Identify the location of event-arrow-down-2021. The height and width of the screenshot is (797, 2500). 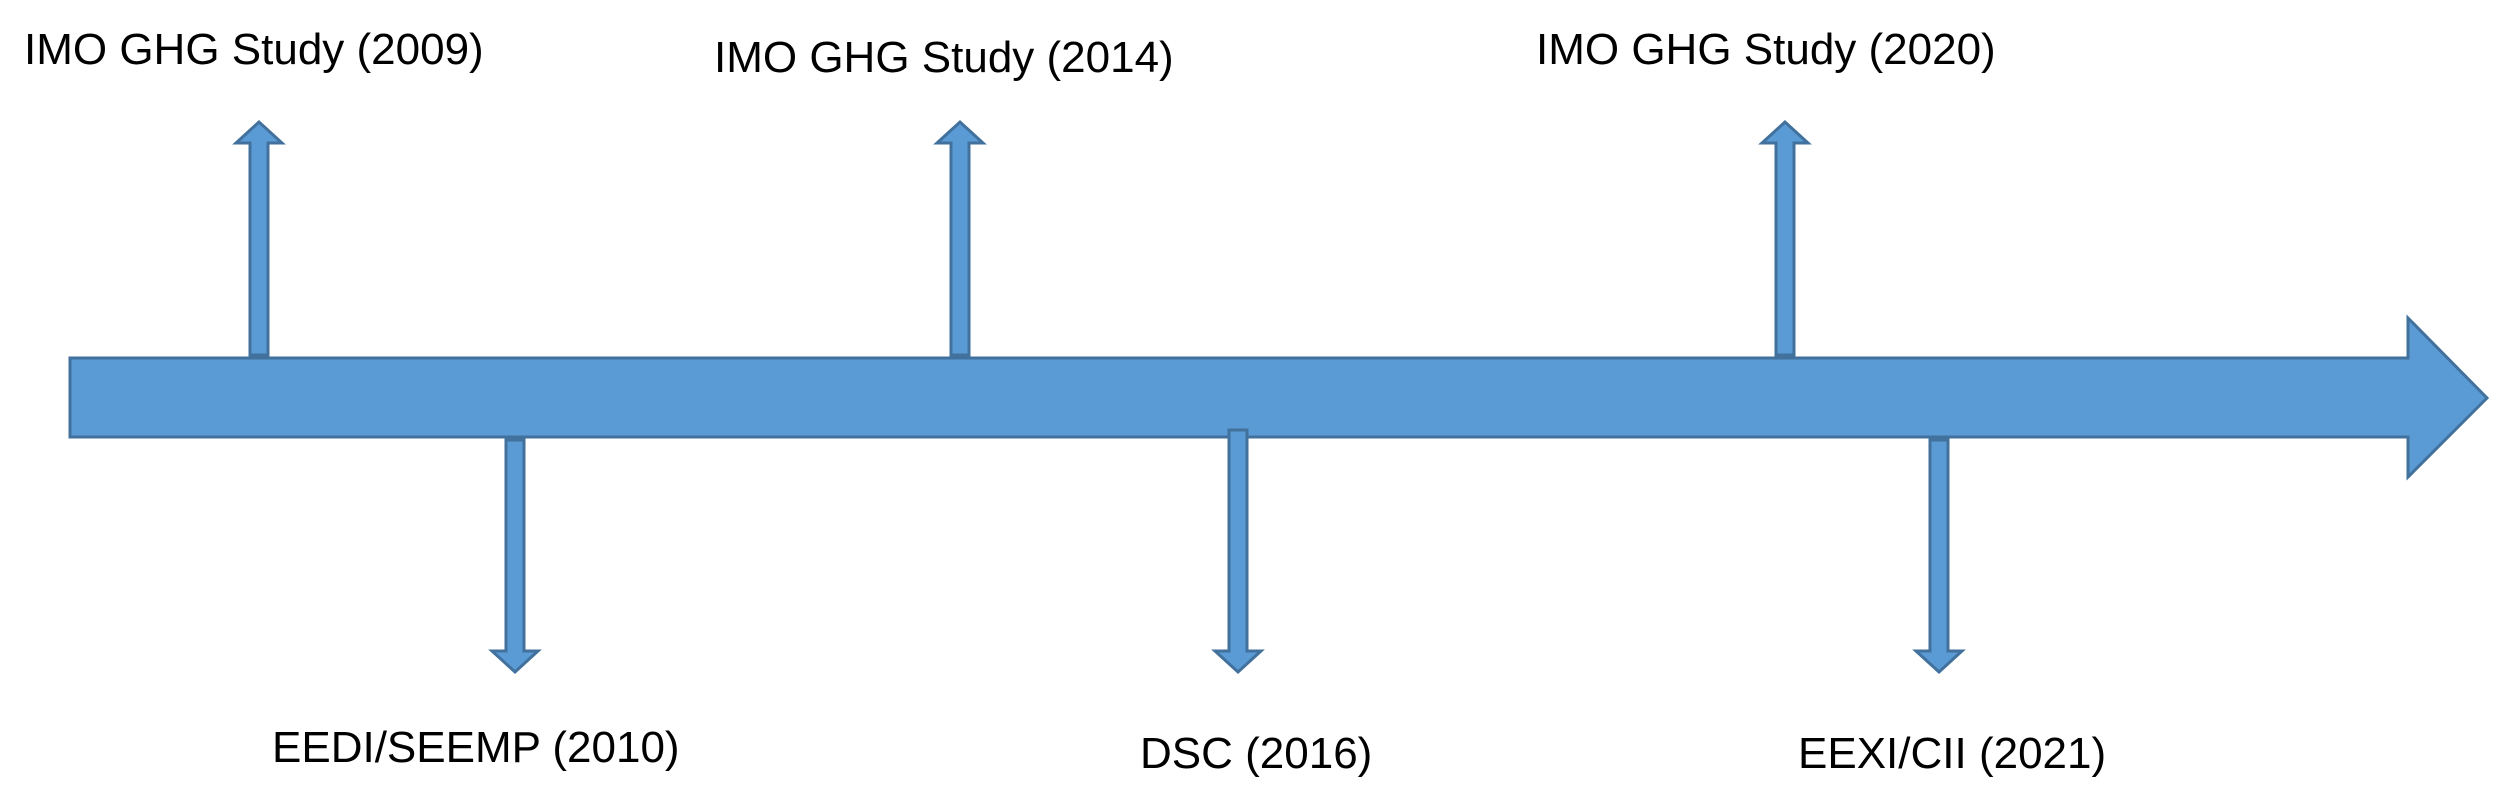
(1939, 556).